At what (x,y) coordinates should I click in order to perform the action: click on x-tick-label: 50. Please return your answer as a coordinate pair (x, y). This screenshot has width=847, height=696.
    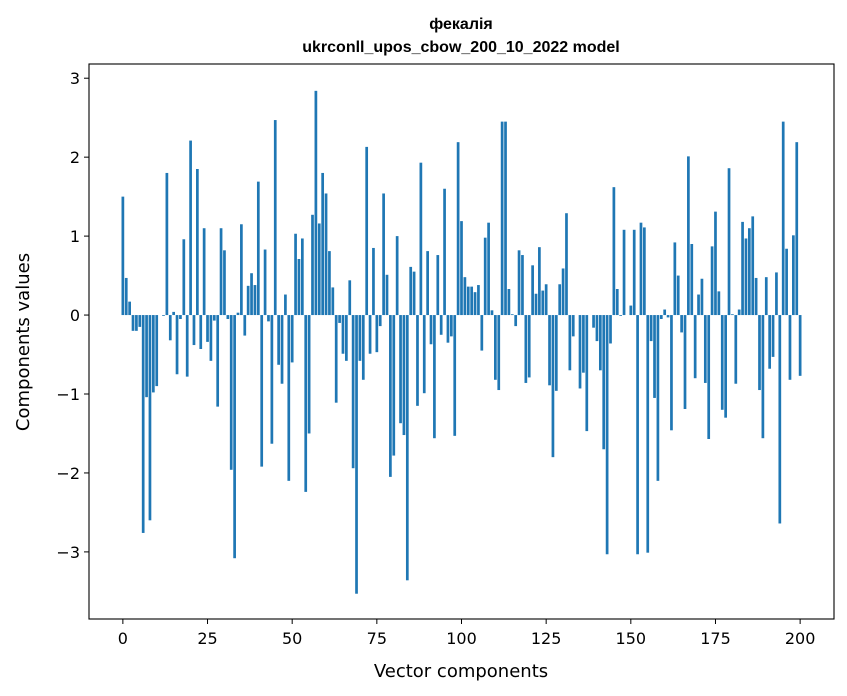
    Looking at the image, I should click on (292, 638).